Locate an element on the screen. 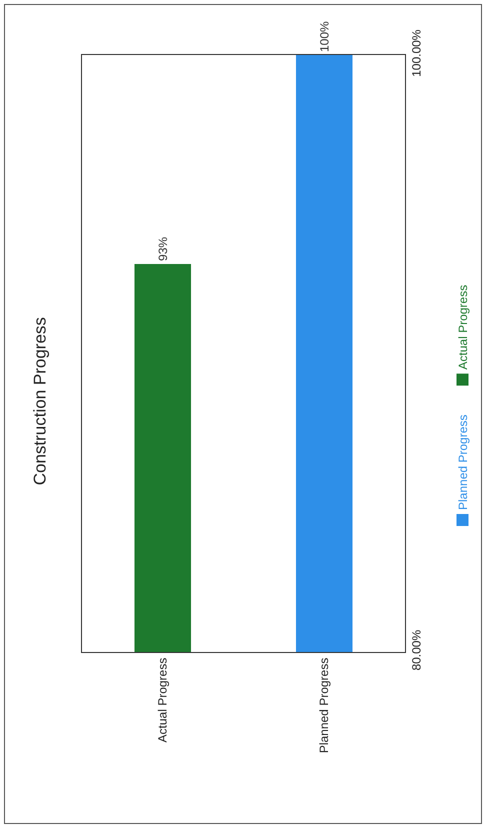 This screenshot has width=486, height=828. y-tick-label: 100.00% is located at coordinates (416, 53).